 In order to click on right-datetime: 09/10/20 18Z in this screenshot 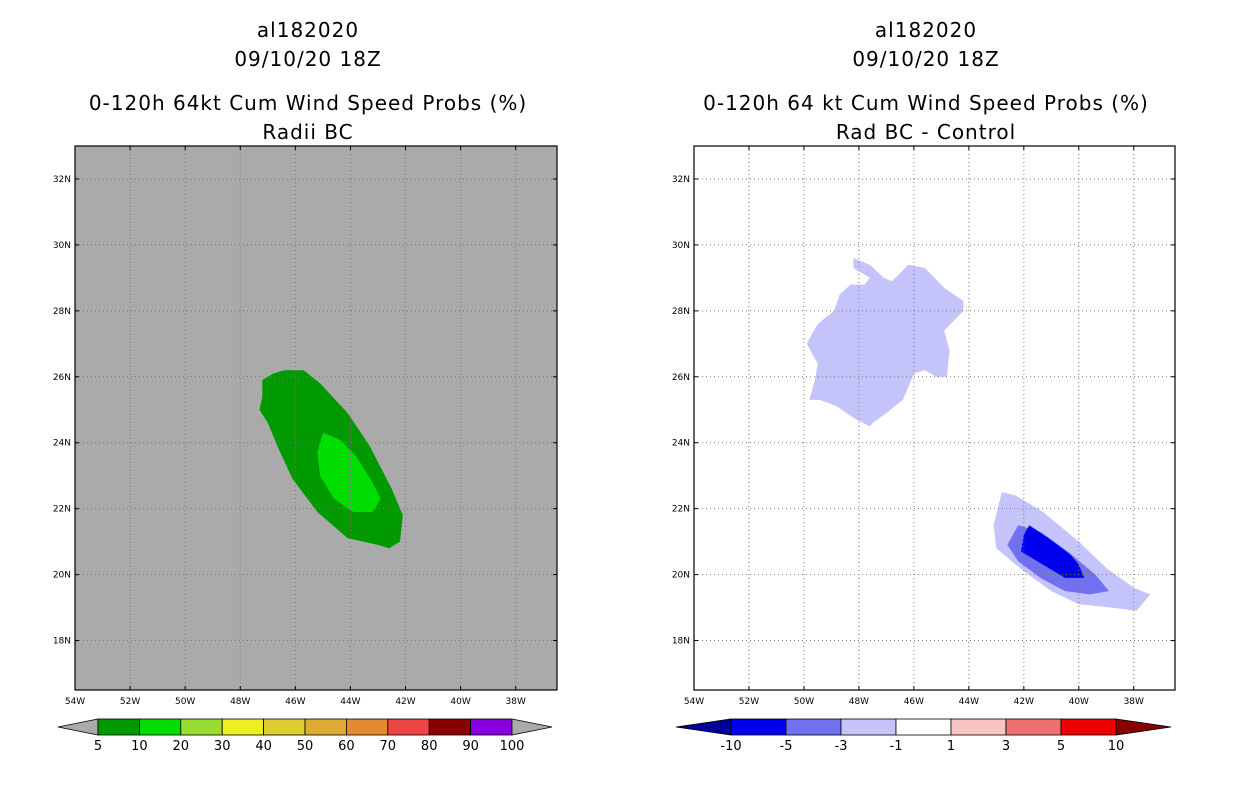, I will do `click(926, 59)`.